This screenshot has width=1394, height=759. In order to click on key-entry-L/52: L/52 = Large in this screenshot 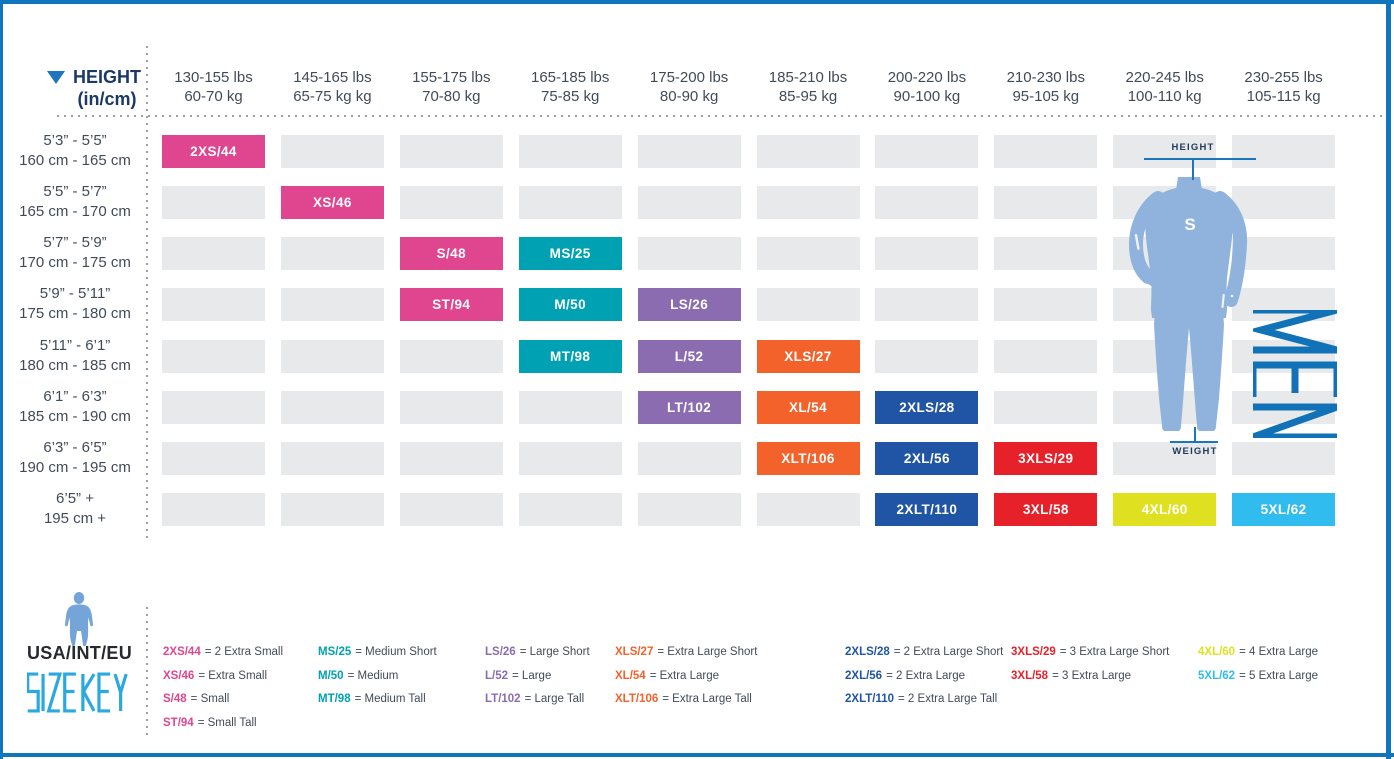, I will do `click(518, 676)`.